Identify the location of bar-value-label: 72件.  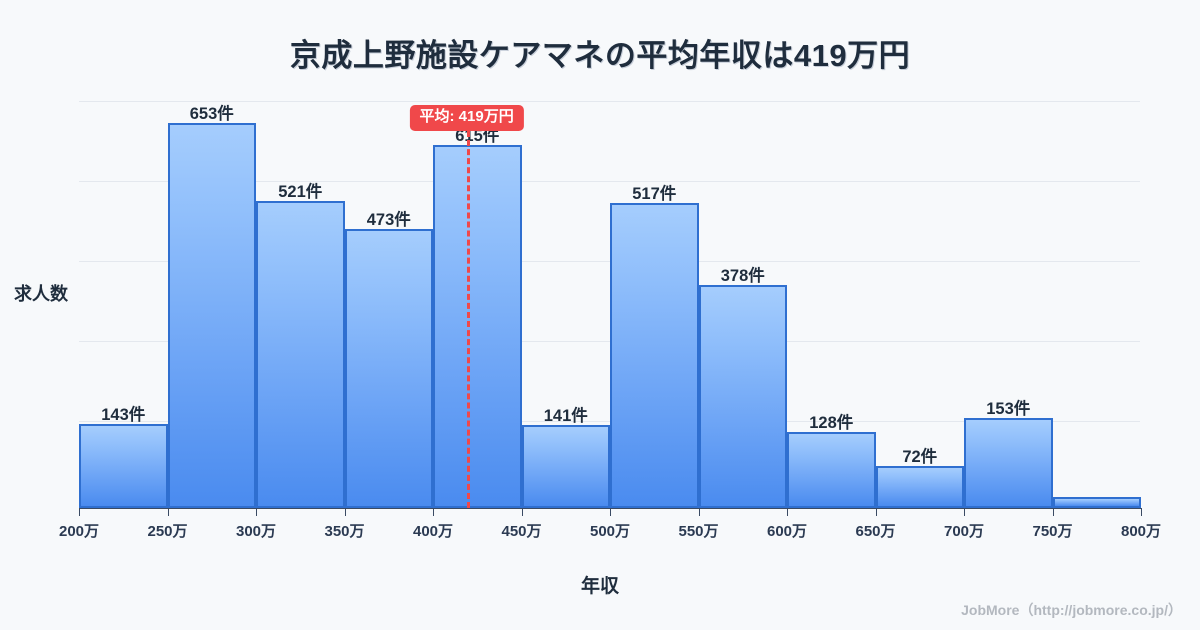
(920, 456).